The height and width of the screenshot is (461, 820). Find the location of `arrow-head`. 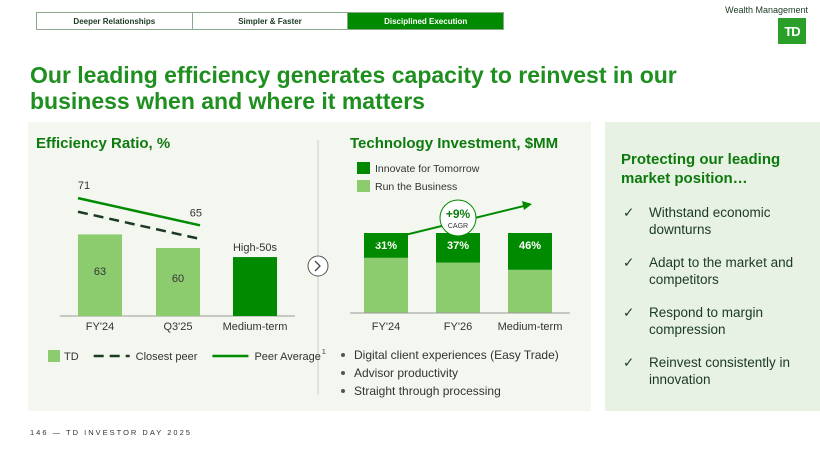

arrow-head is located at coordinates (527, 205).